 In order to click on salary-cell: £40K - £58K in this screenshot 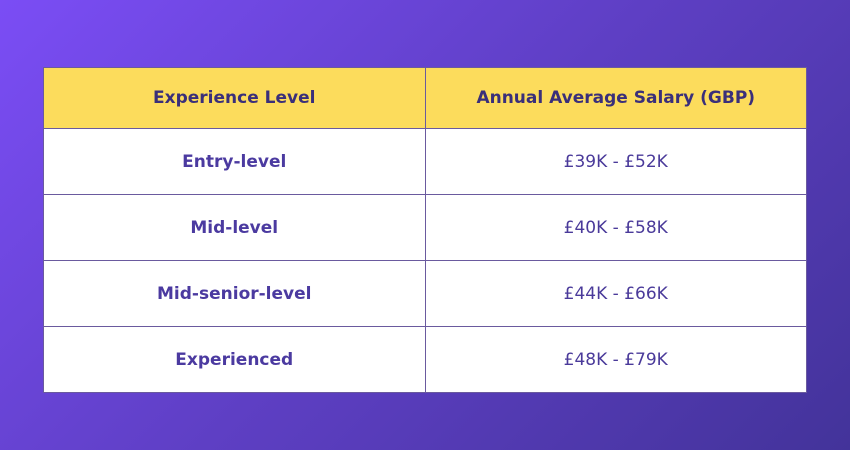, I will do `click(615, 227)`.